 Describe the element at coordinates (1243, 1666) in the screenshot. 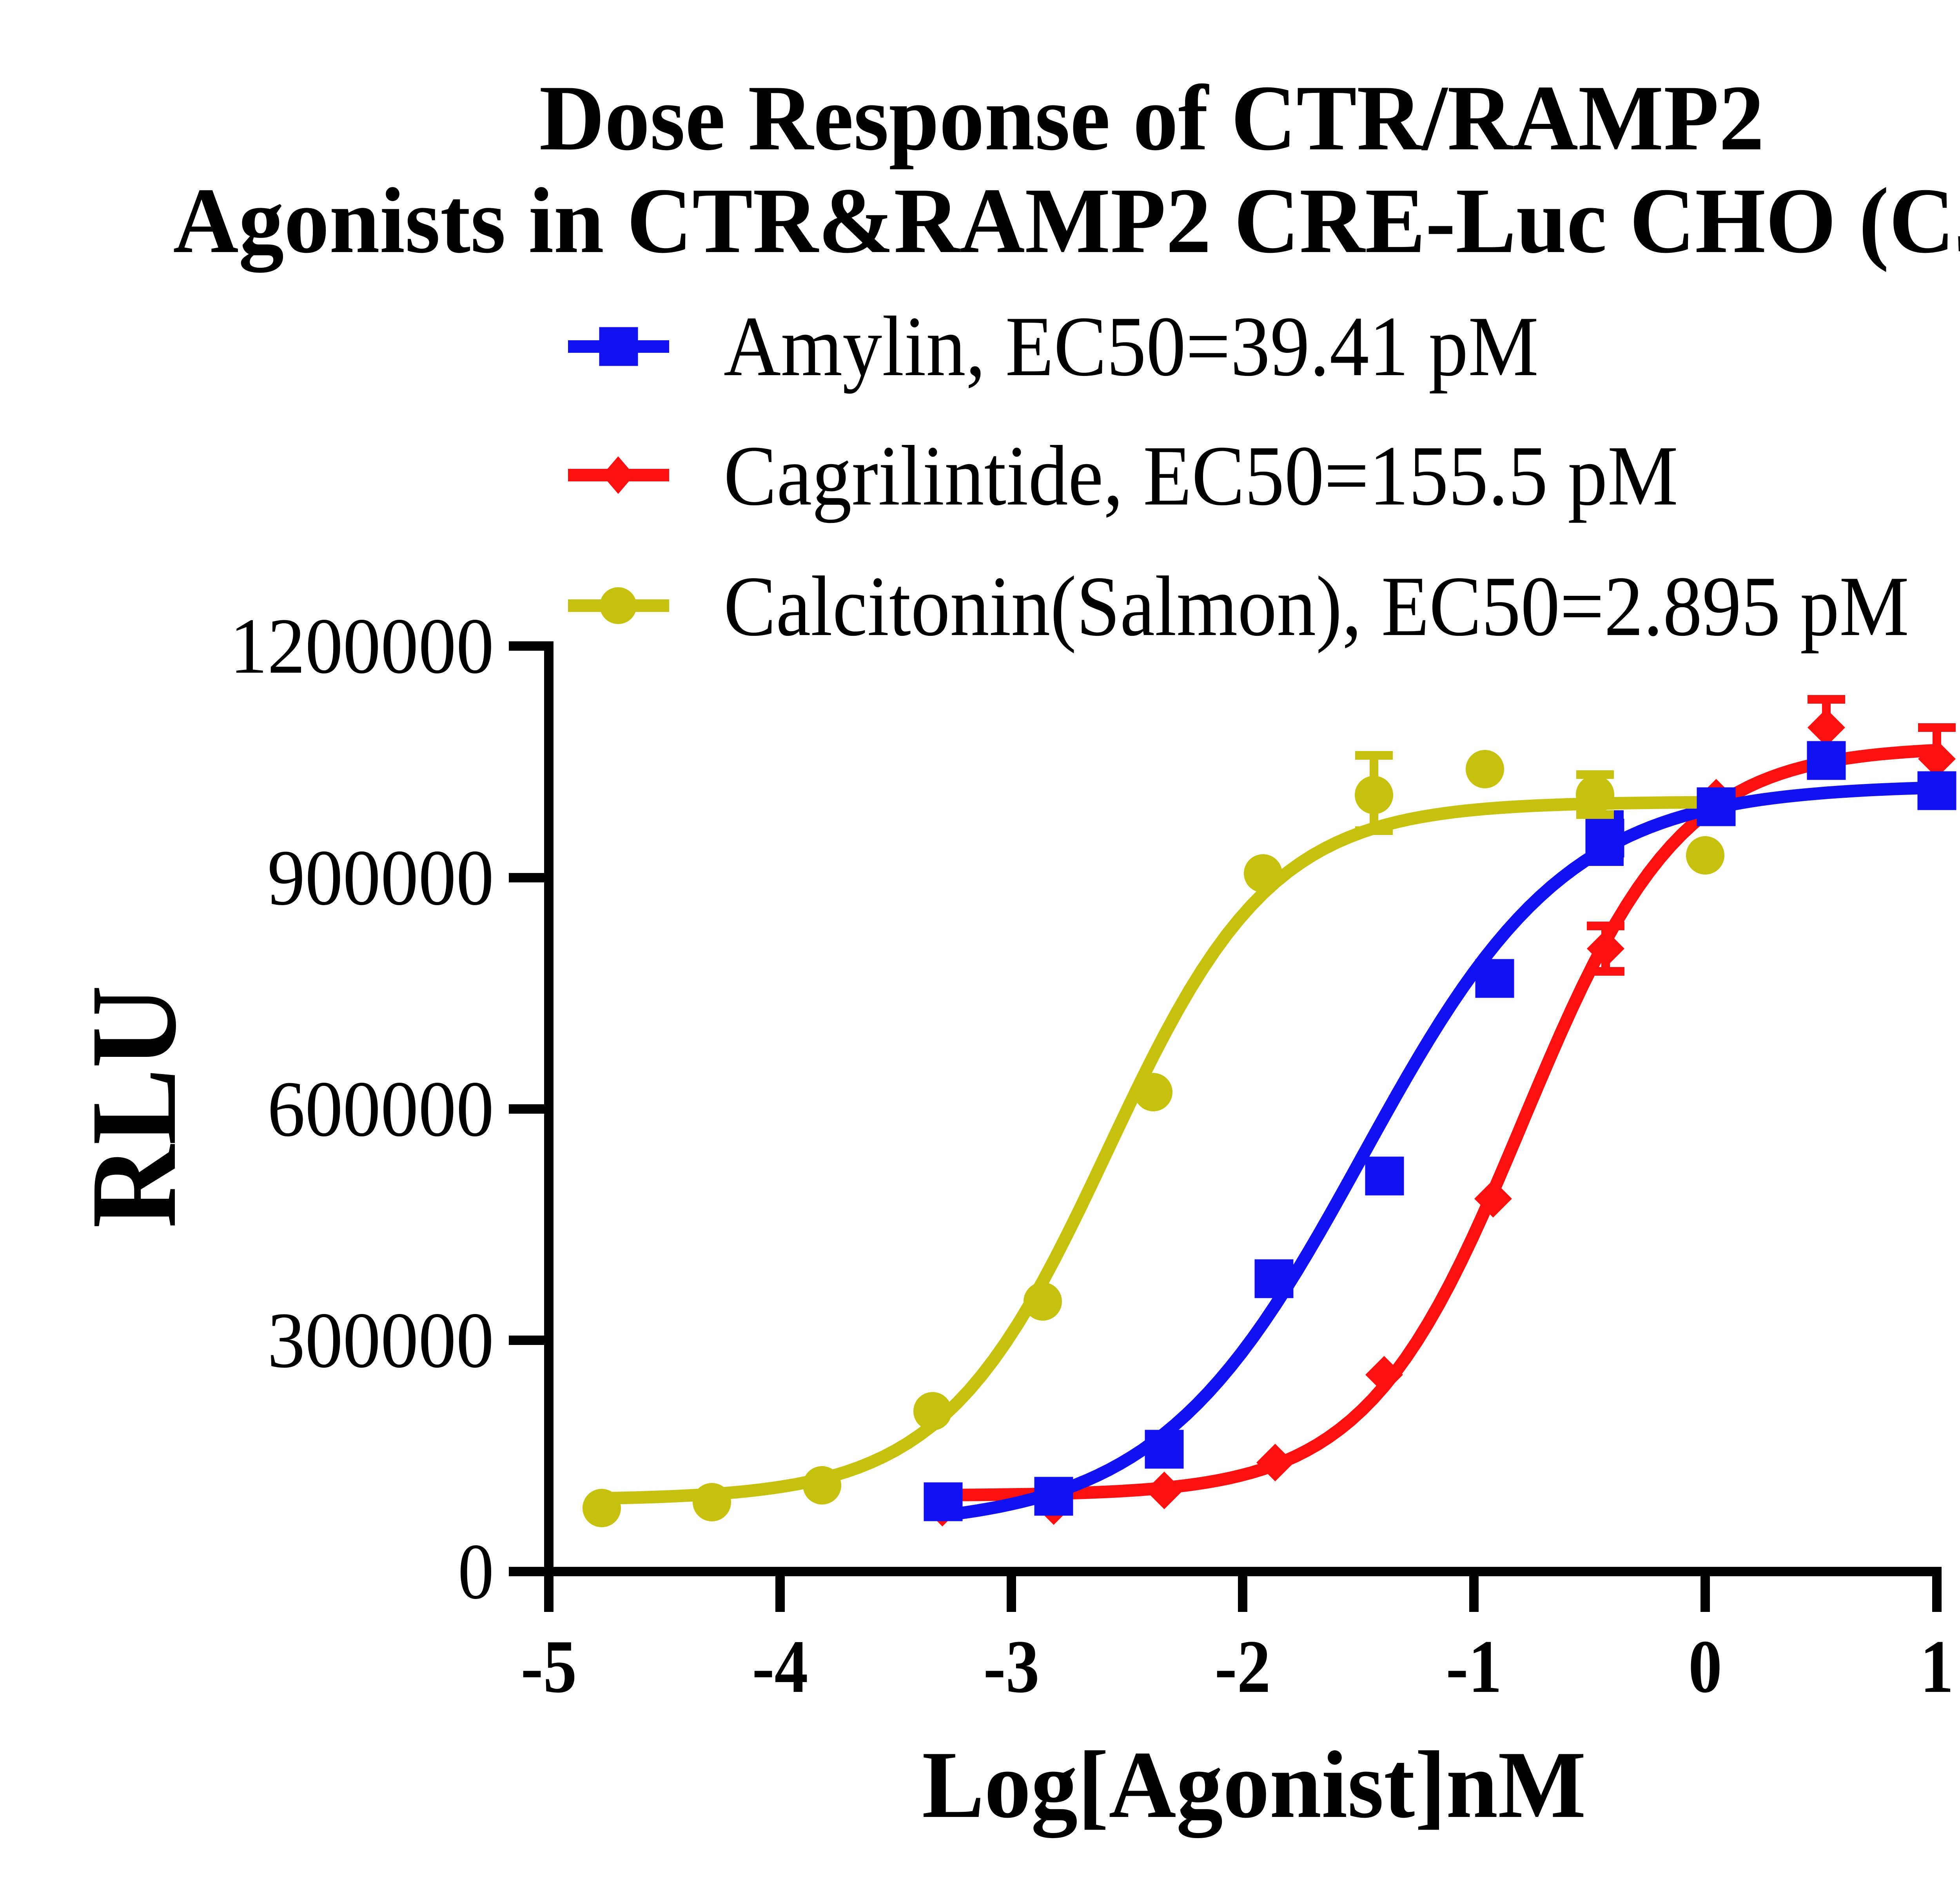

I see `svg-text: -2` at that location.